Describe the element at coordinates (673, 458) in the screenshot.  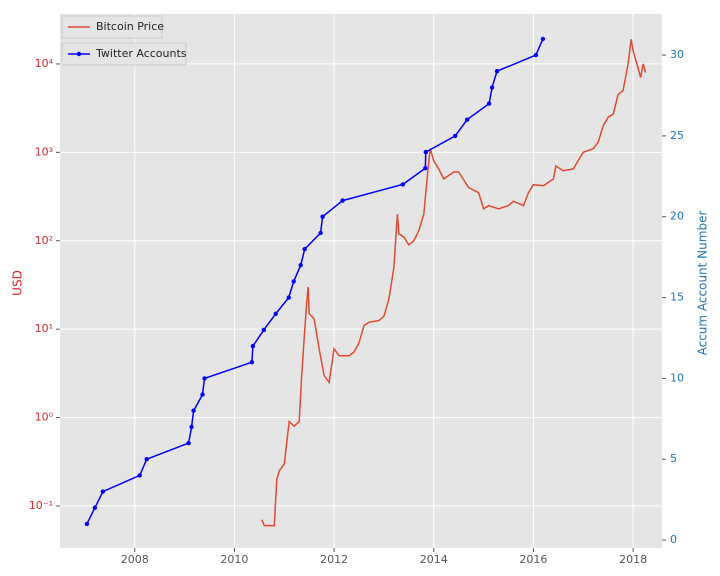
I see `y2-tick-label: 5` at that location.